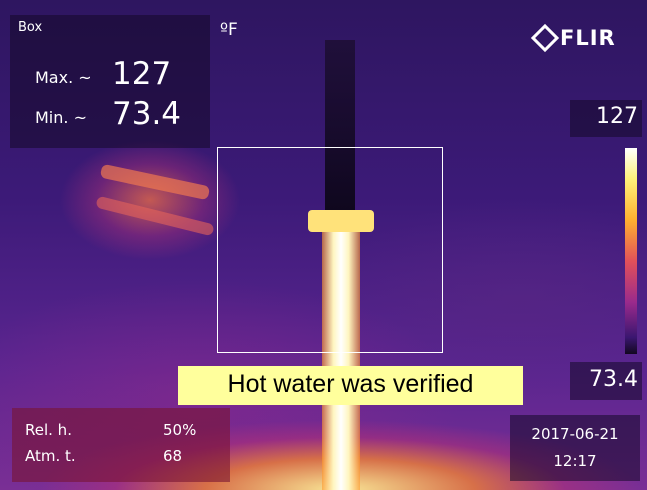  Describe the element at coordinates (121, 445) in the screenshot. I see `conditions-panel` at that location.